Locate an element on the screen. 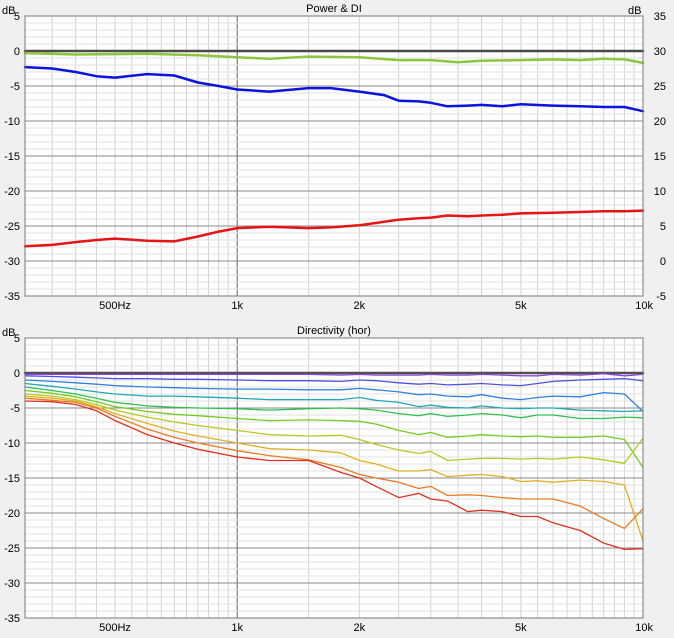 The height and width of the screenshot is (638, 674). y2-tick-label: -5 is located at coordinates (661, 297).